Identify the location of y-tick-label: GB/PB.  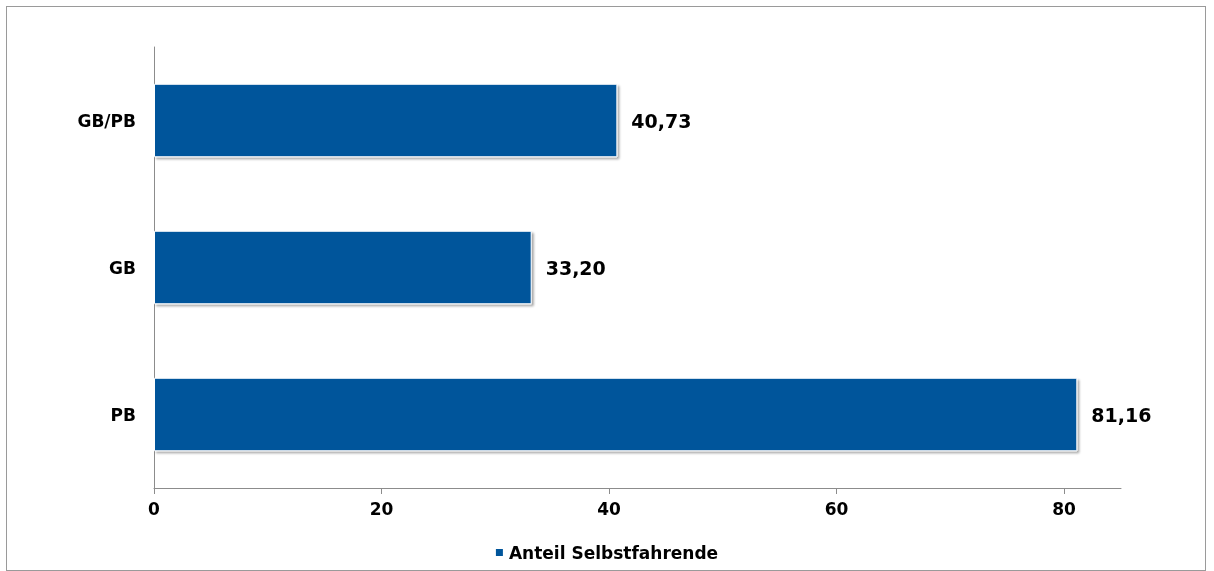
(106, 120).